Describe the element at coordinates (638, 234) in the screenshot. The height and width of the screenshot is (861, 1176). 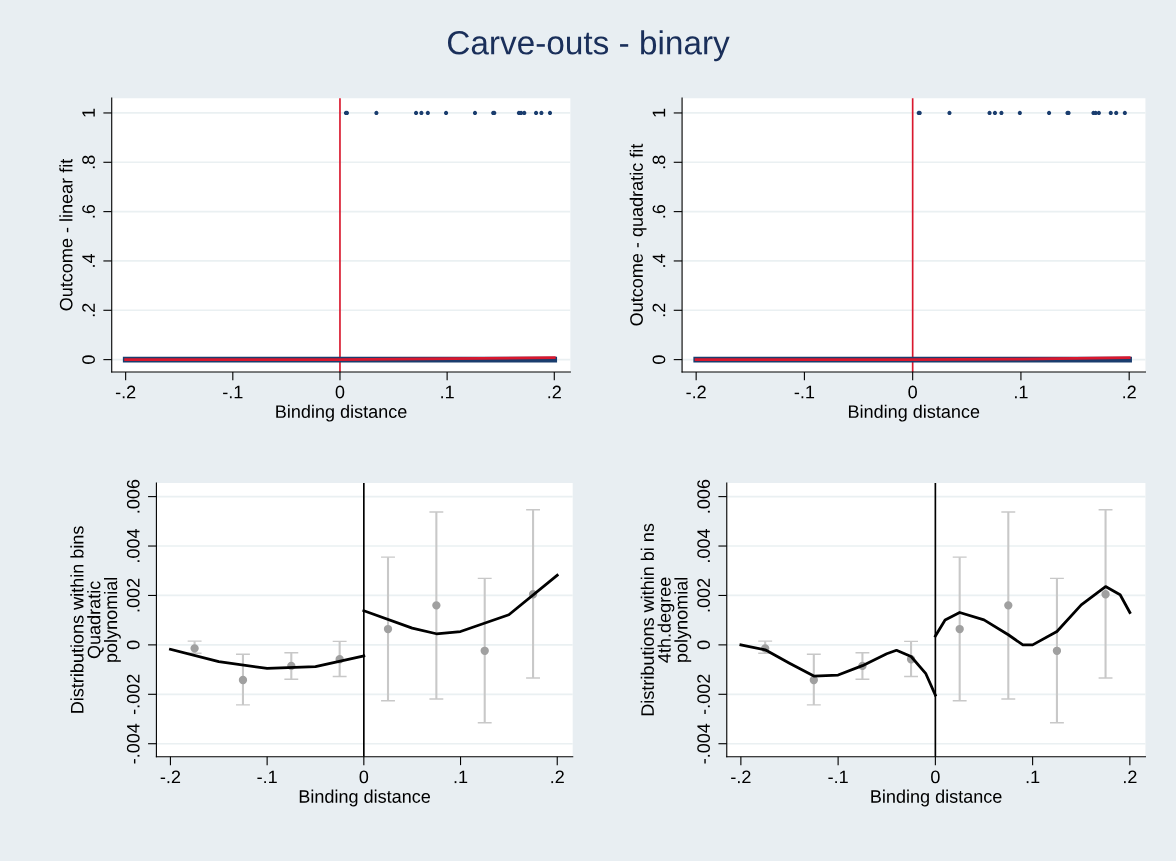
I see `y-axis-title: Outcome - quadratic fit` at that location.